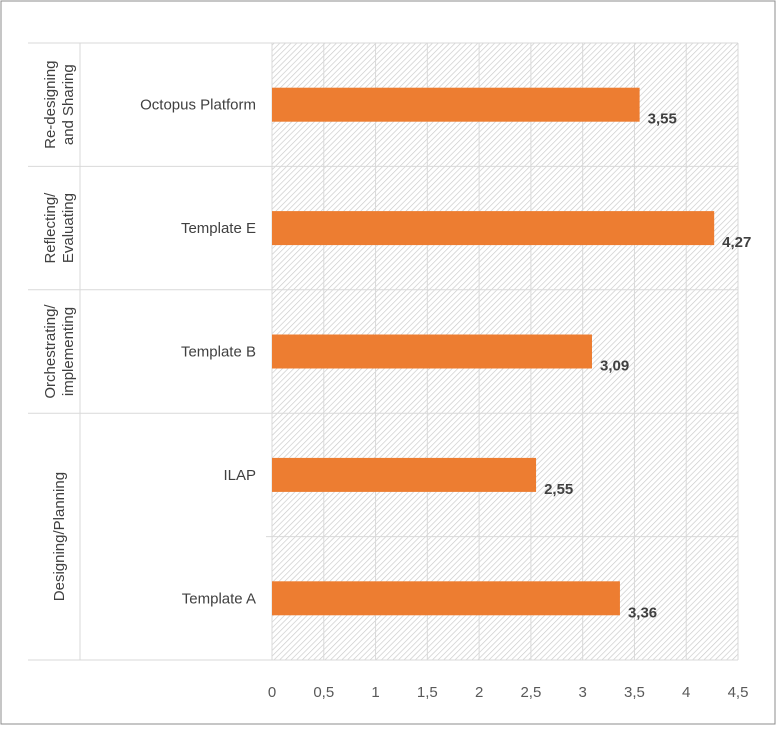 The height and width of the screenshot is (730, 776). What do you see at coordinates (68, 228) in the screenshot?
I see `group-label: Evaluating` at bounding box center [68, 228].